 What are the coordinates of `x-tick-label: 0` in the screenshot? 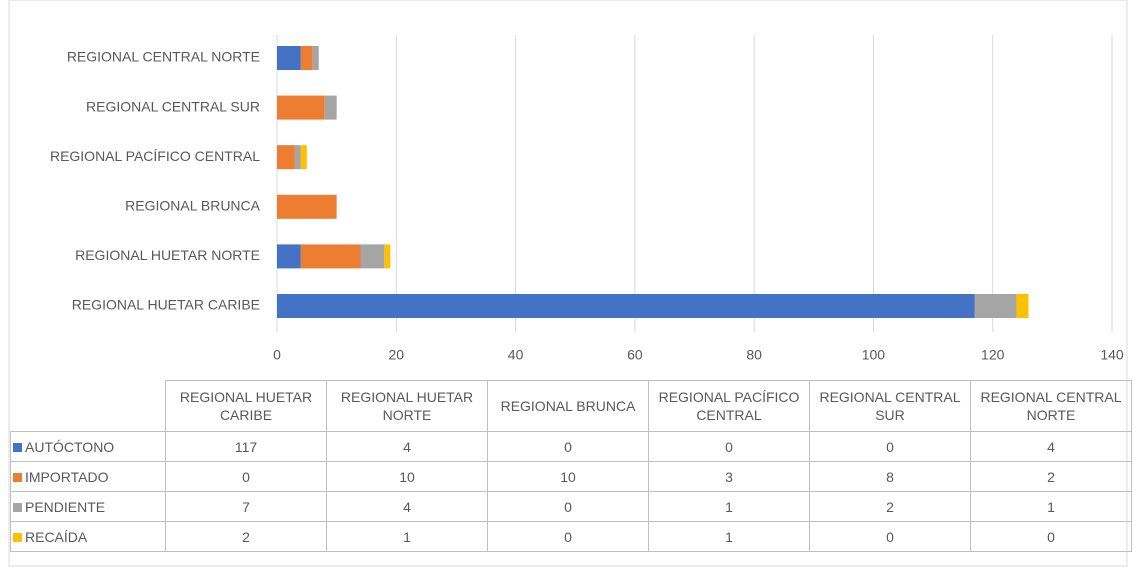 It's located at (277, 355).